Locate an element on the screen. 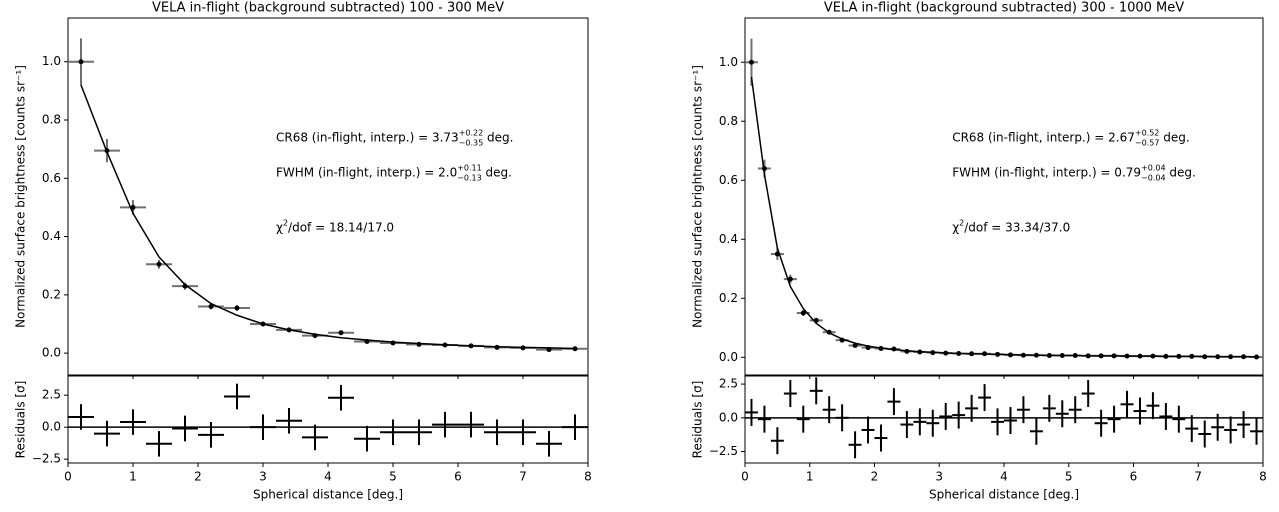  annotation: FWHM (in-flight, interp.) = 2.0 is located at coordinates (366, 173).